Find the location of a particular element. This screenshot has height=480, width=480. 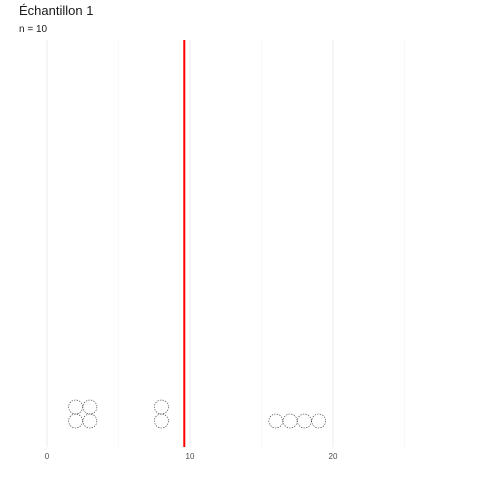

x-tick-label: 0 is located at coordinates (47, 456).